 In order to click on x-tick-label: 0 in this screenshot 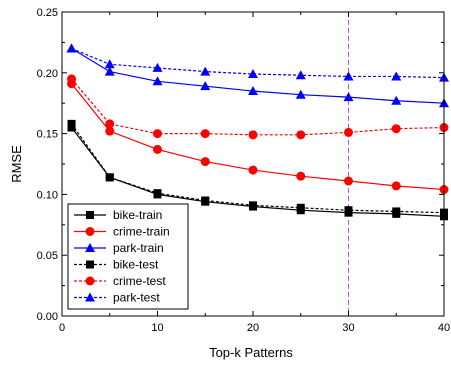, I will do `click(62, 328)`.